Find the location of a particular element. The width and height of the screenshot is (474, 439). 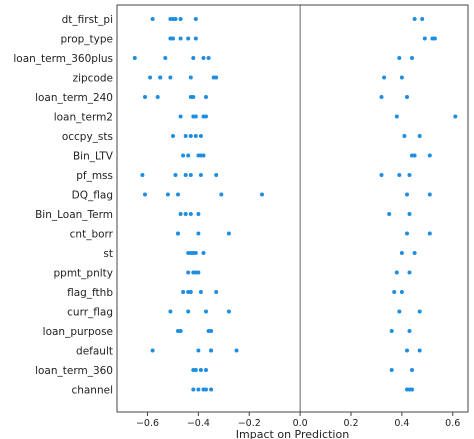

feature-label: Bin_Loan_Term is located at coordinates (74, 215).